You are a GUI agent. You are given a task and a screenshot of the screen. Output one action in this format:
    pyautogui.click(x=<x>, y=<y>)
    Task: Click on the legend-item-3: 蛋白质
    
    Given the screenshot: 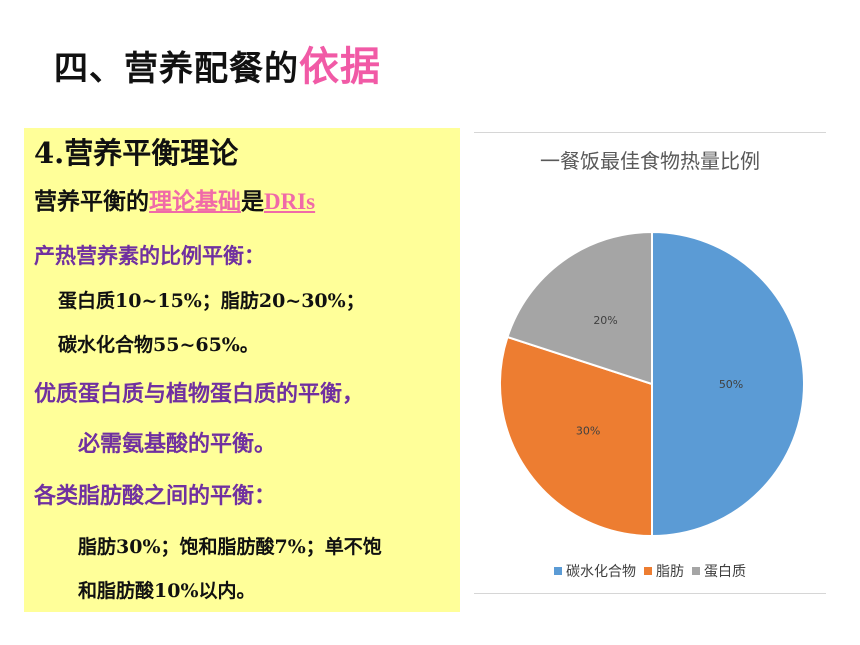 What is the action you would take?
    pyautogui.click(x=719, y=571)
    